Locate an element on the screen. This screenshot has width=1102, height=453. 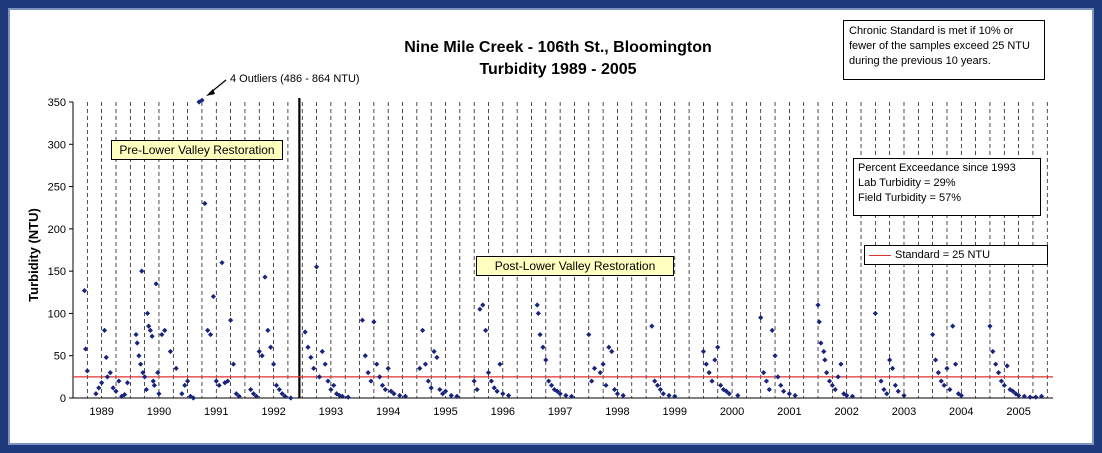
y-tick-label: 150 is located at coordinates (57, 272).